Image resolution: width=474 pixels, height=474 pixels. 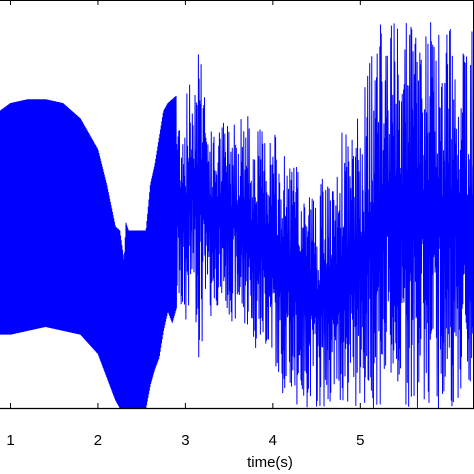 What do you see at coordinates (270, 462) in the screenshot?
I see `x-axis-label: time(s)` at bounding box center [270, 462].